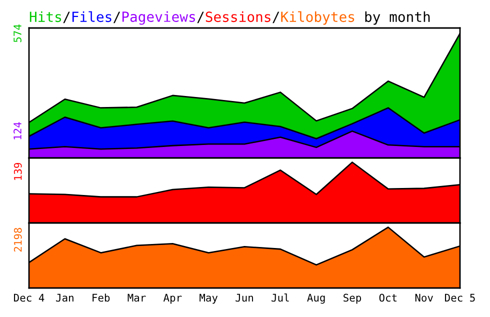  Describe the element at coordinates (388, 298) in the screenshot. I see `x-tick-label: Oct` at that location.